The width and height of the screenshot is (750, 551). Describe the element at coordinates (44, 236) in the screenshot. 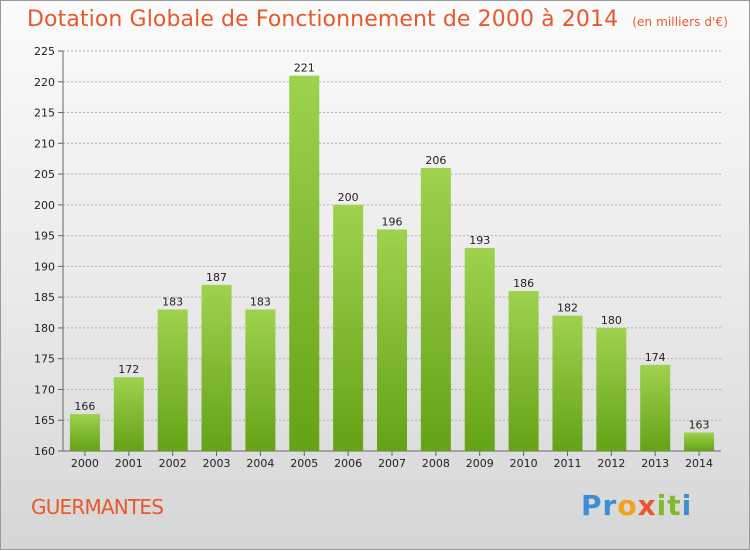

I see `y-tick-label: 195` at that location.